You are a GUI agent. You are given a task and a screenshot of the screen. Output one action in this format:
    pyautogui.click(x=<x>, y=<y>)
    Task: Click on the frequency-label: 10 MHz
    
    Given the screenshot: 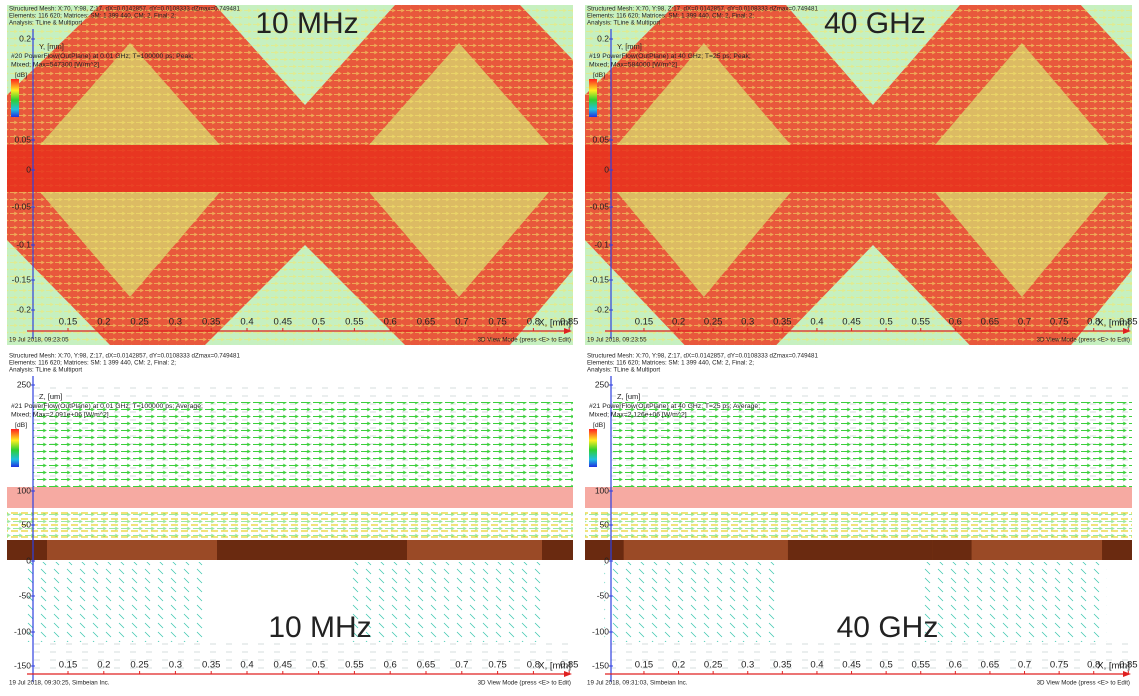 What is the action you would take?
    pyautogui.click(x=319, y=627)
    